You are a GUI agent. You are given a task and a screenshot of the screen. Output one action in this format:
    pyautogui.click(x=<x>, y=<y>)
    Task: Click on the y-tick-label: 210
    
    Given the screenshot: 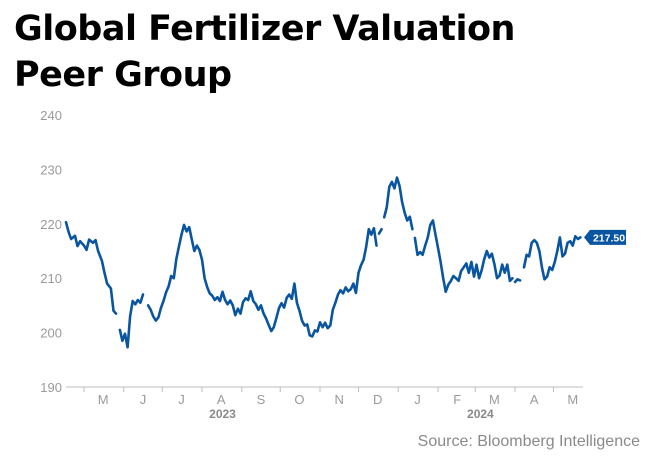 What is the action you would take?
    pyautogui.click(x=51, y=278)
    